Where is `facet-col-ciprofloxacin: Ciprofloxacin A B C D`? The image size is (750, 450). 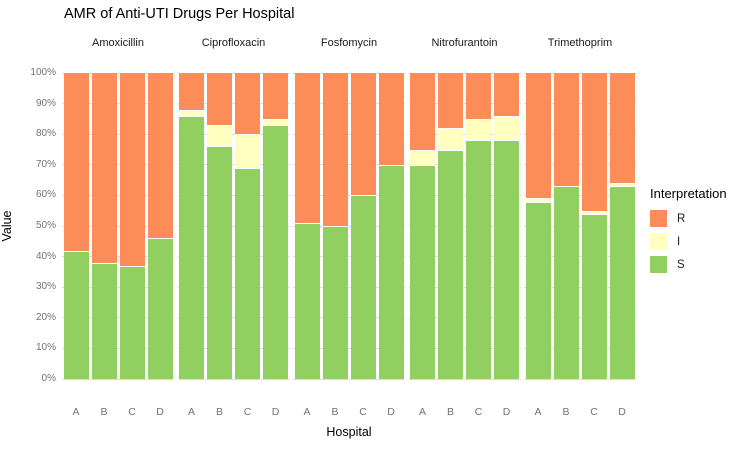 facet-col-ciprofloxacin: Ciprofloxacin A B C D is located at coordinates (233, 237).